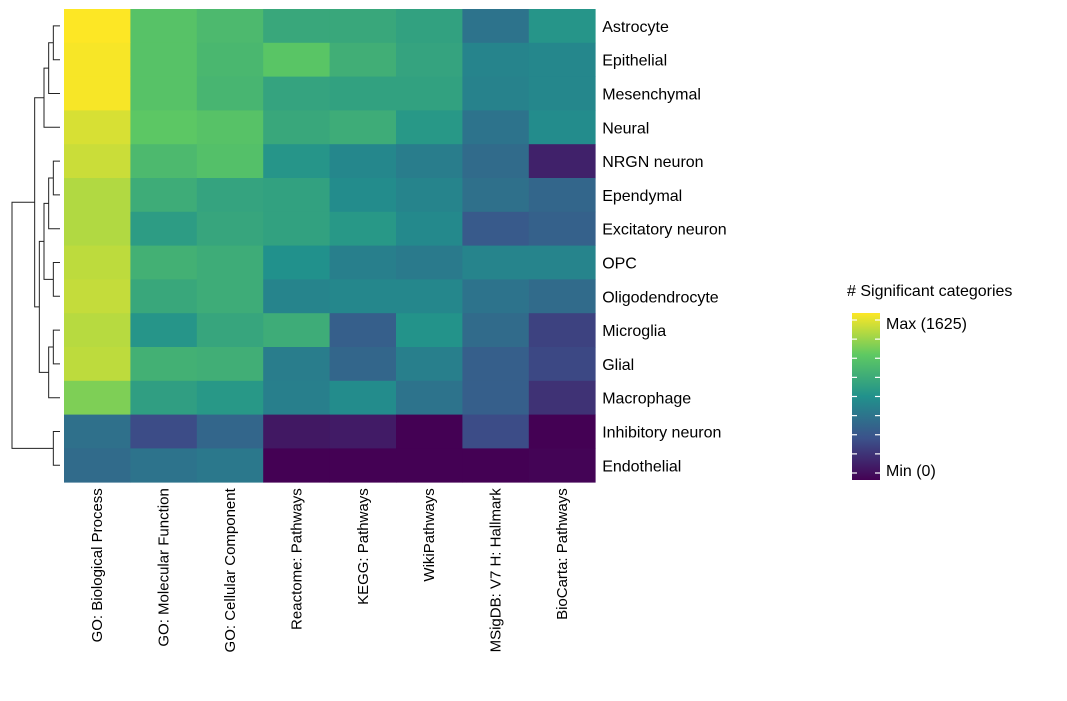 This screenshot has height=701, width=1067. What do you see at coordinates (97, 565) in the screenshot?
I see `column-label: GO: Biological Process` at bounding box center [97, 565].